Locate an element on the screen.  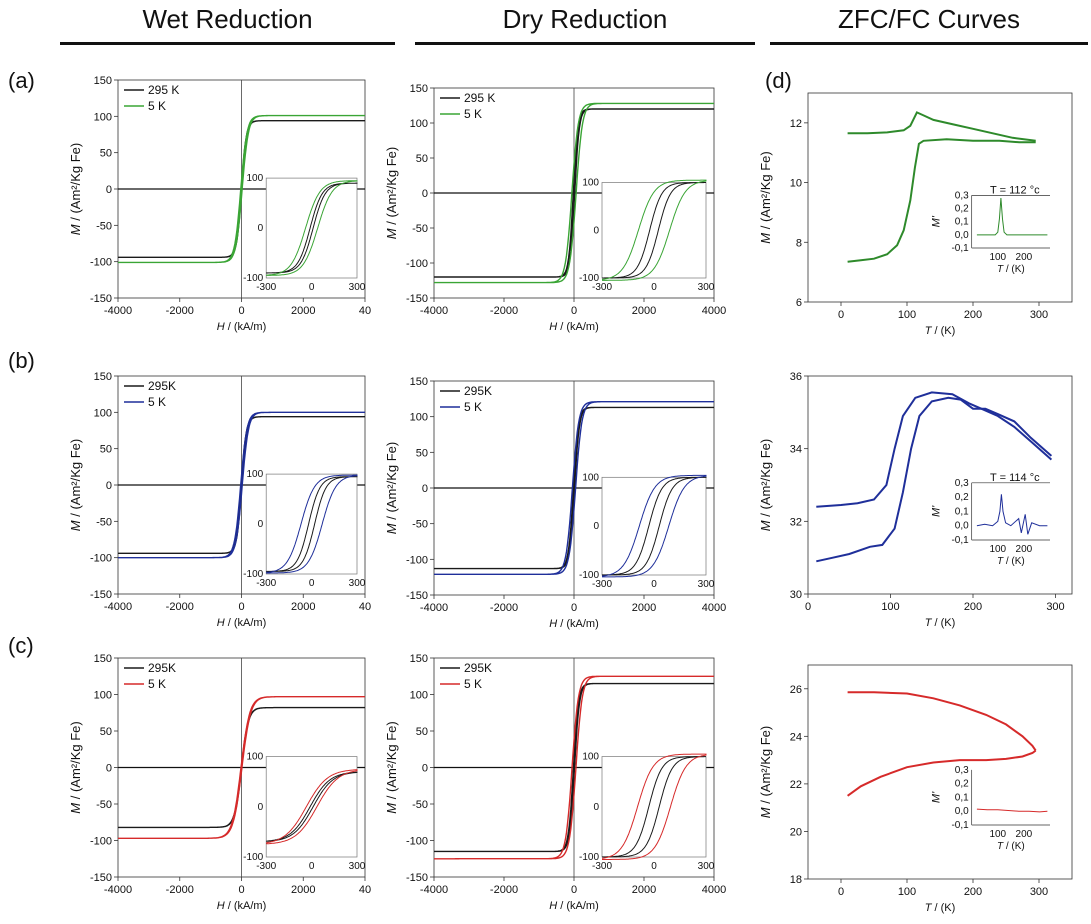
dry-reduction-header: Dry Reduction is located at coordinates (585, 19).